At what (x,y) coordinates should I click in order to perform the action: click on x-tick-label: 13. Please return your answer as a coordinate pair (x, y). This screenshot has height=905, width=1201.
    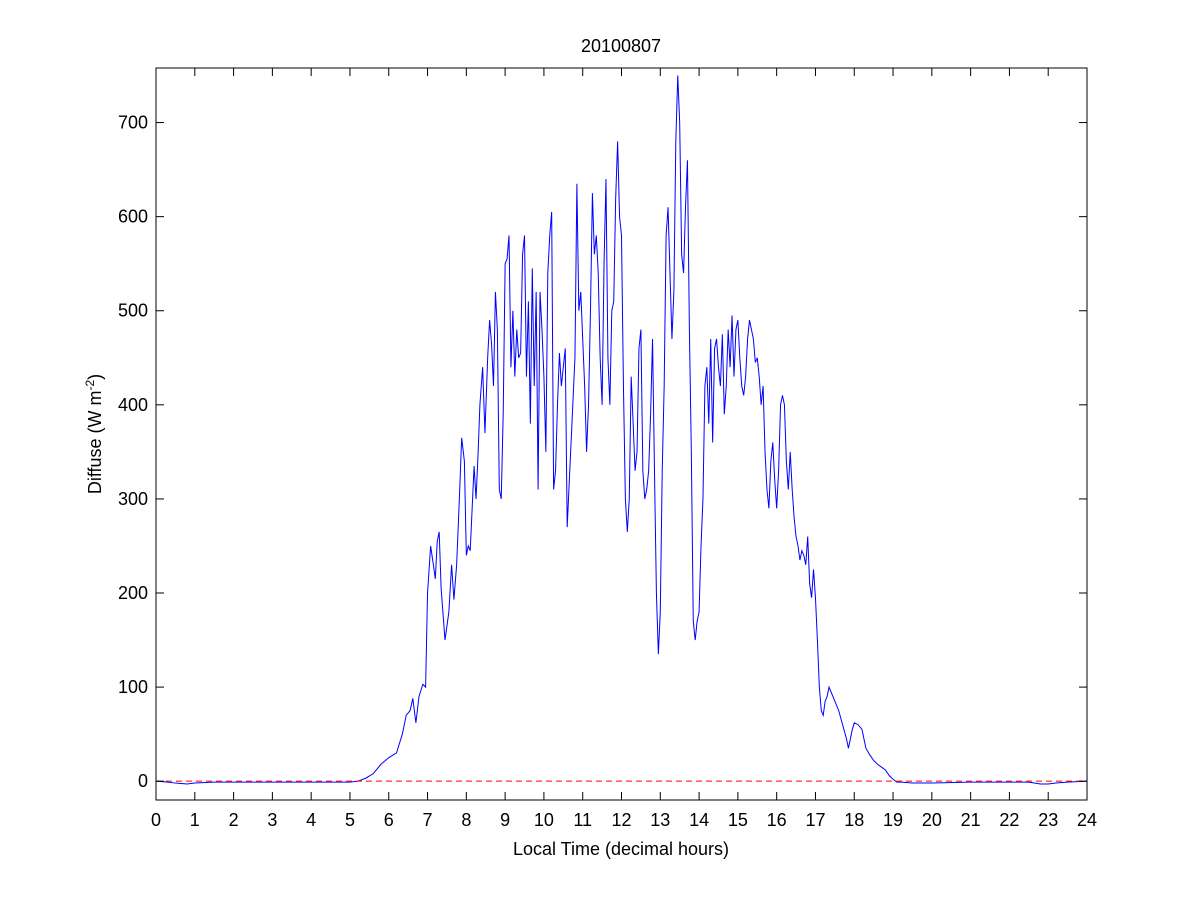
    Looking at the image, I should click on (660, 820).